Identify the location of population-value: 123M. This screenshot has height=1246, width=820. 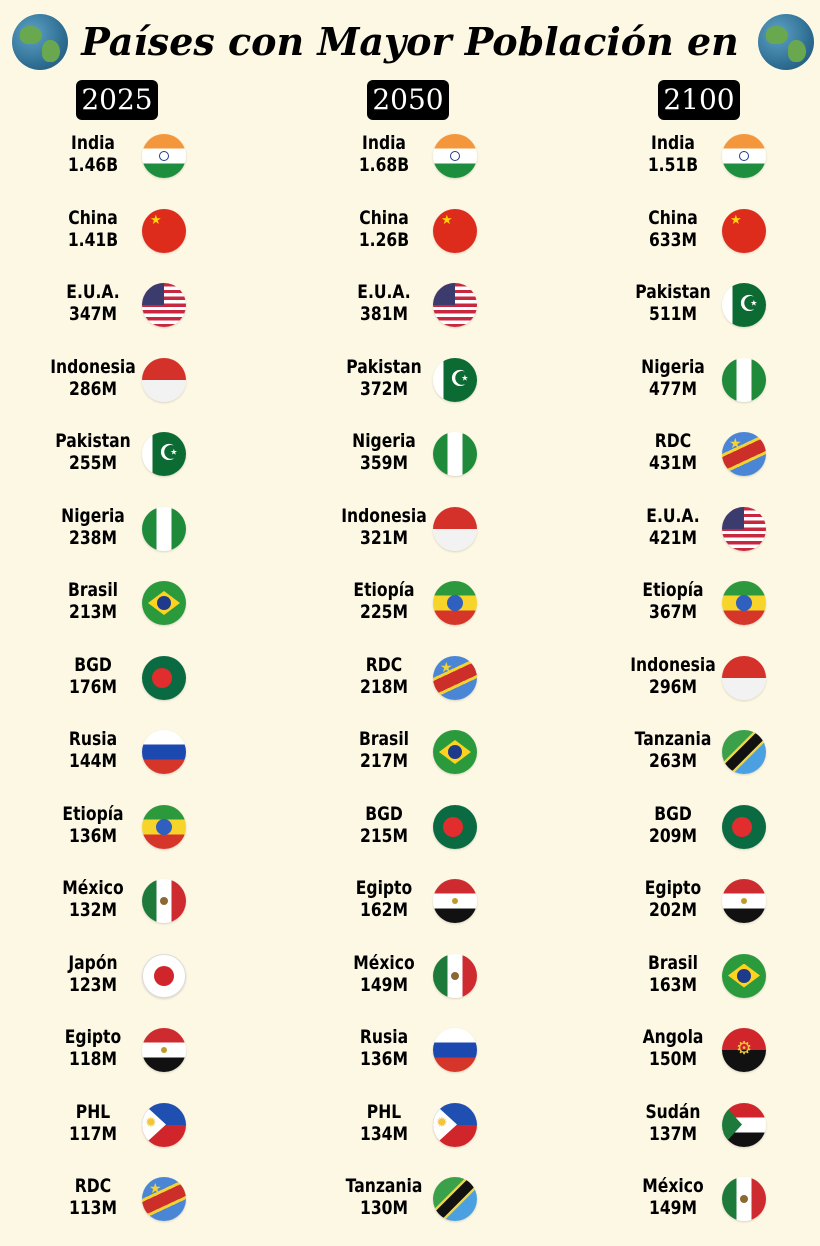
(93, 984).